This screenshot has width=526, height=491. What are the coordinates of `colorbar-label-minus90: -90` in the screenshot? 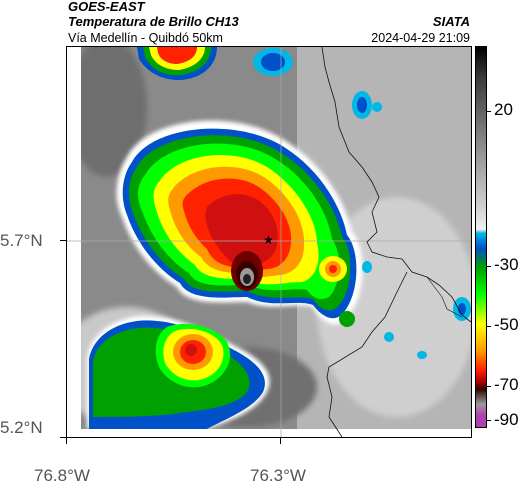 It's located at (506, 419).